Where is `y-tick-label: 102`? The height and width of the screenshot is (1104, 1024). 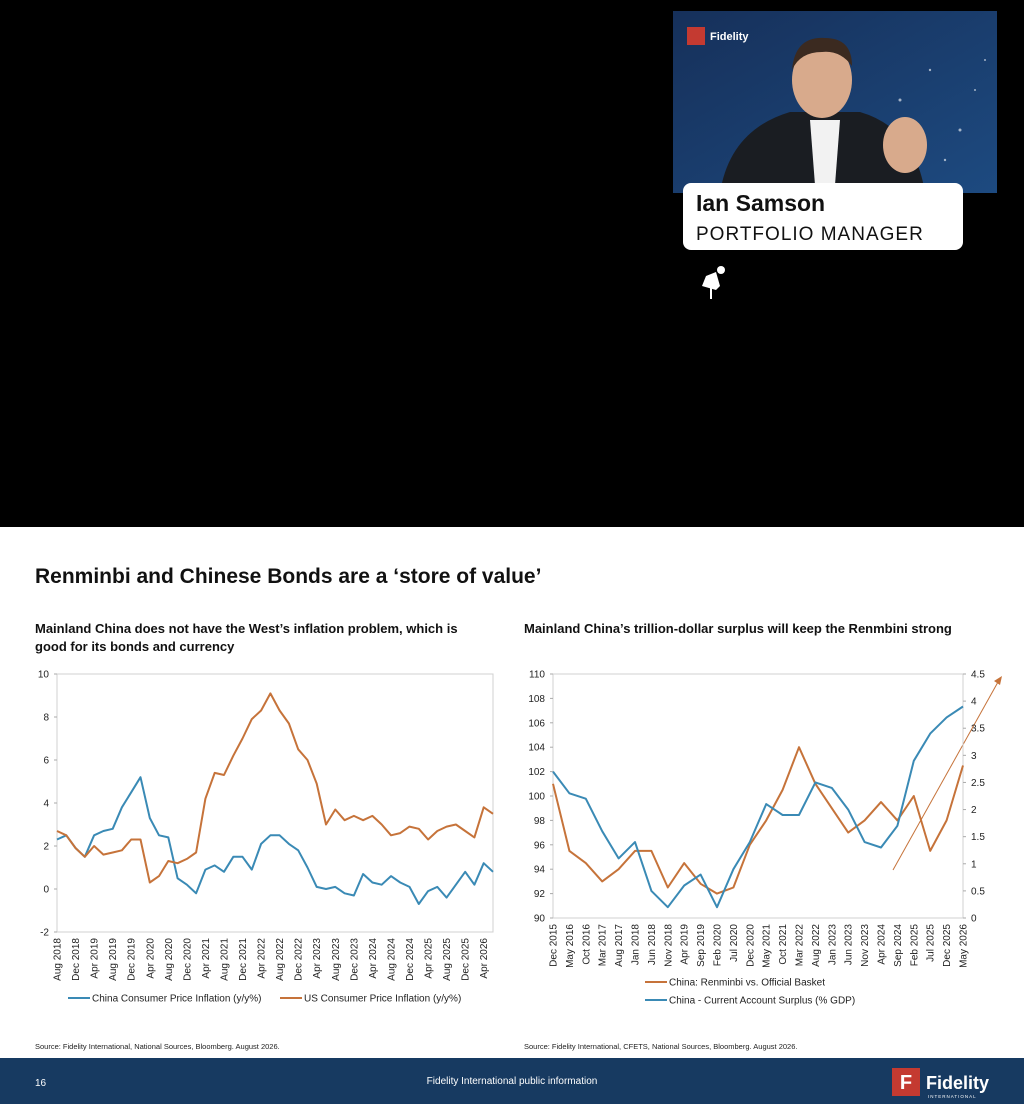 y-tick-label: 102 is located at coordinates (536, 772).